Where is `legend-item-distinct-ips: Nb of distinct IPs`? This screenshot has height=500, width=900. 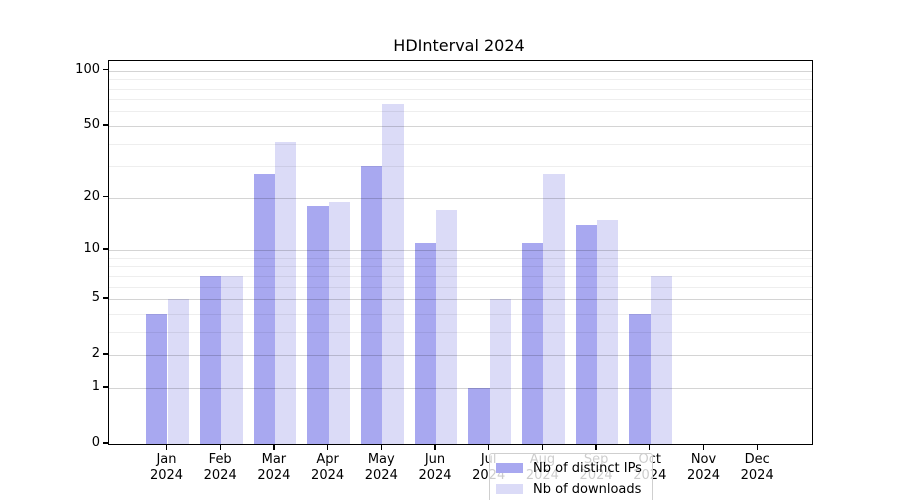 legend-item-distinct-ips: Nb of distinct IPs is located at coordinates (569, 468).